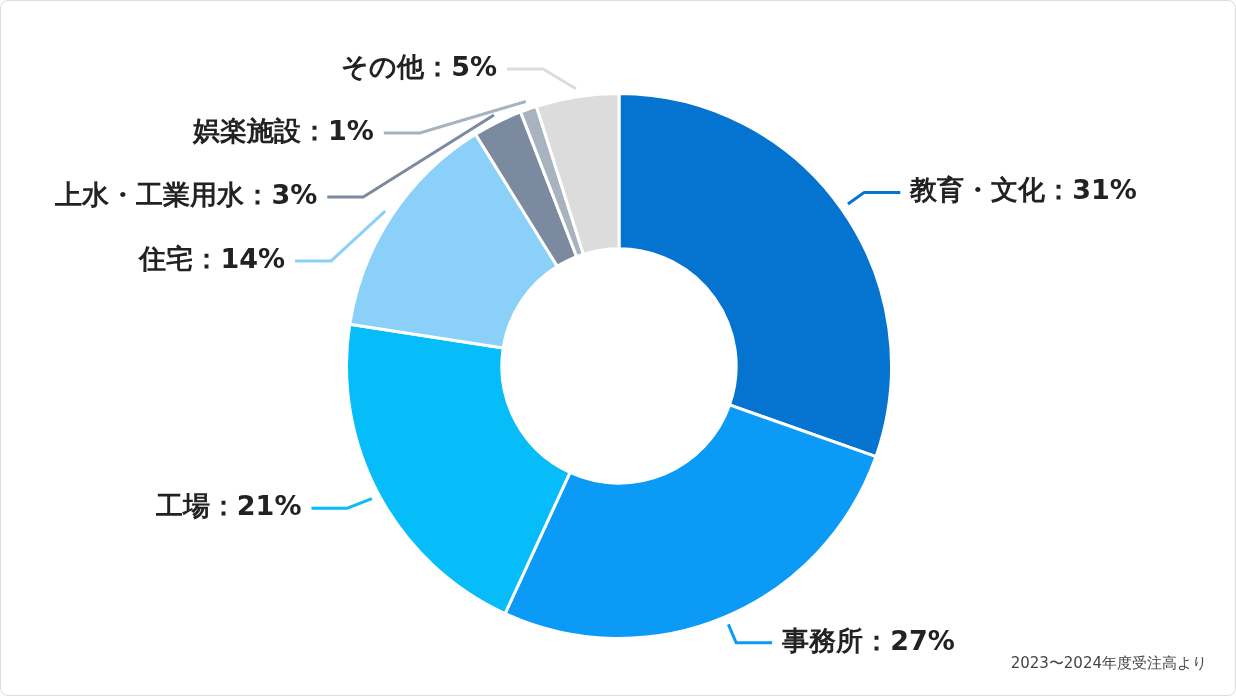 The image size is (1236, 696). I want to click on slice-label: 工場：21%, so click(228, 506).